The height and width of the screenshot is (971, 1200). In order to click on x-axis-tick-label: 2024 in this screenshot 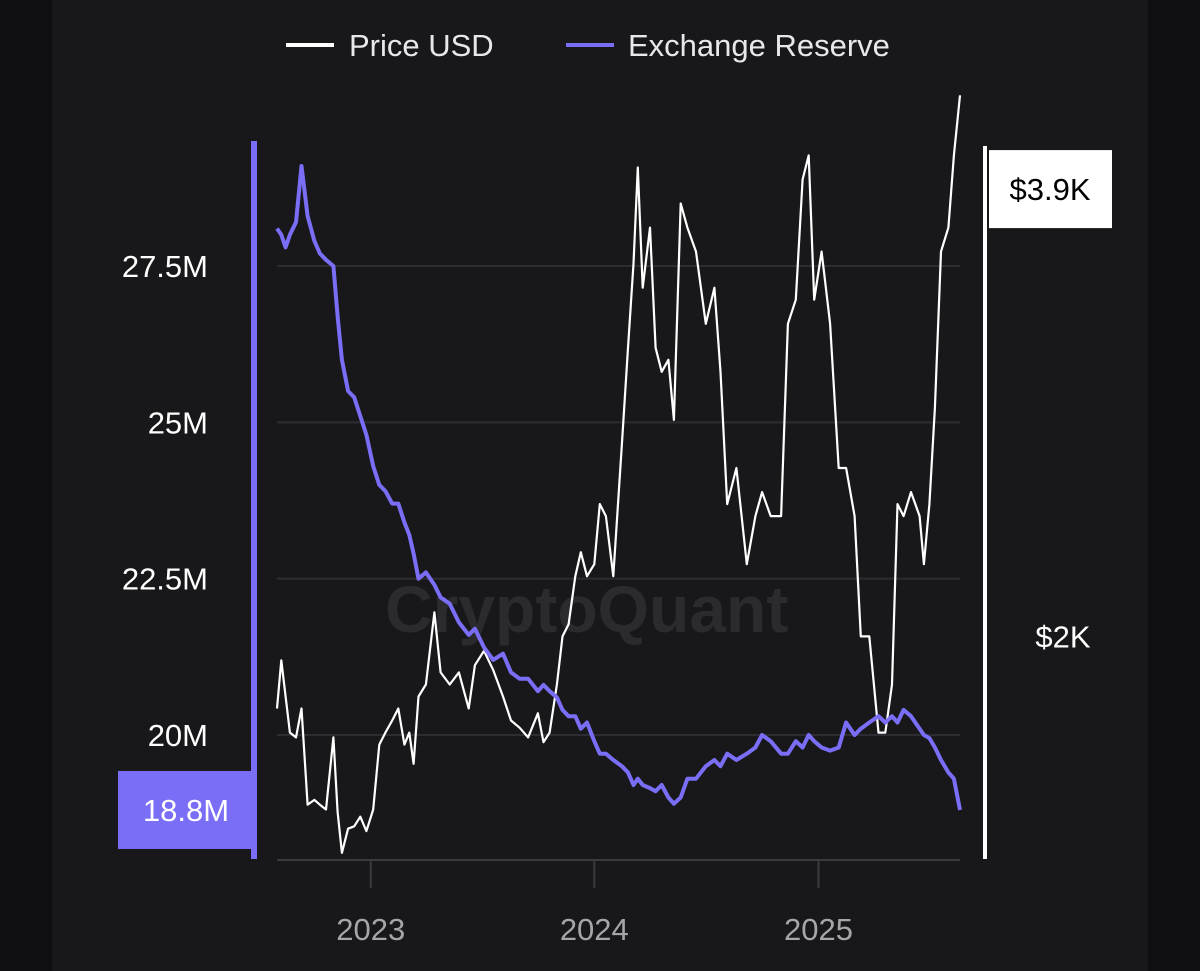, I will do `click(594, 929)`.